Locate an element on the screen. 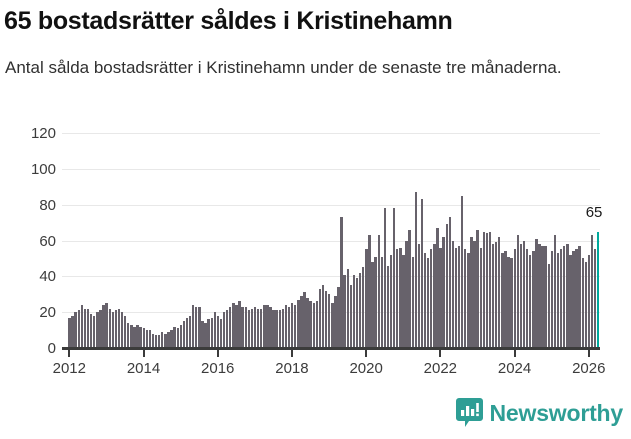  y-axis-tick-label: 100 is located at coordinates (43, 169).